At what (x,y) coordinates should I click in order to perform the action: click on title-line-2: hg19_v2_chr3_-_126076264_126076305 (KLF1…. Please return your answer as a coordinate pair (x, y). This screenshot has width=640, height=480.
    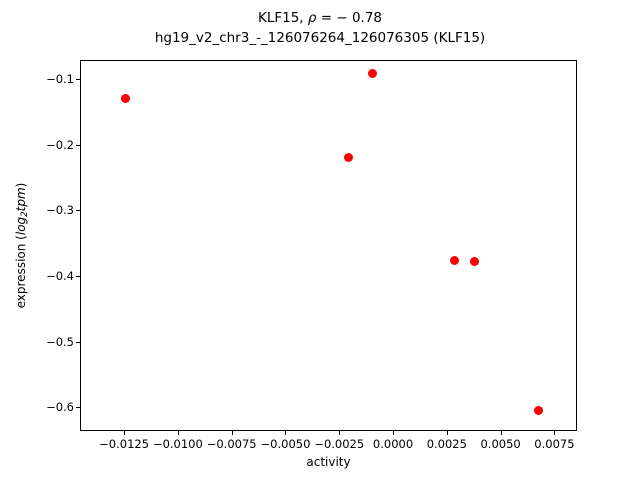
    Looking at the image, I should click on (320, 38).